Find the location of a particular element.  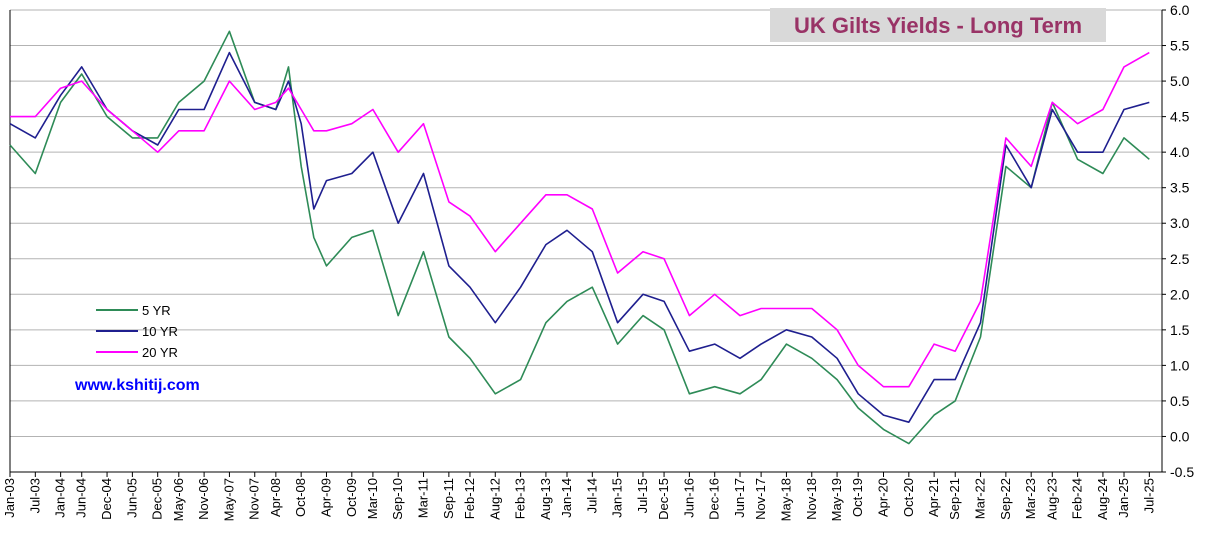

x-tick-label: Aug-23 is located at coordinates (1051, 499).